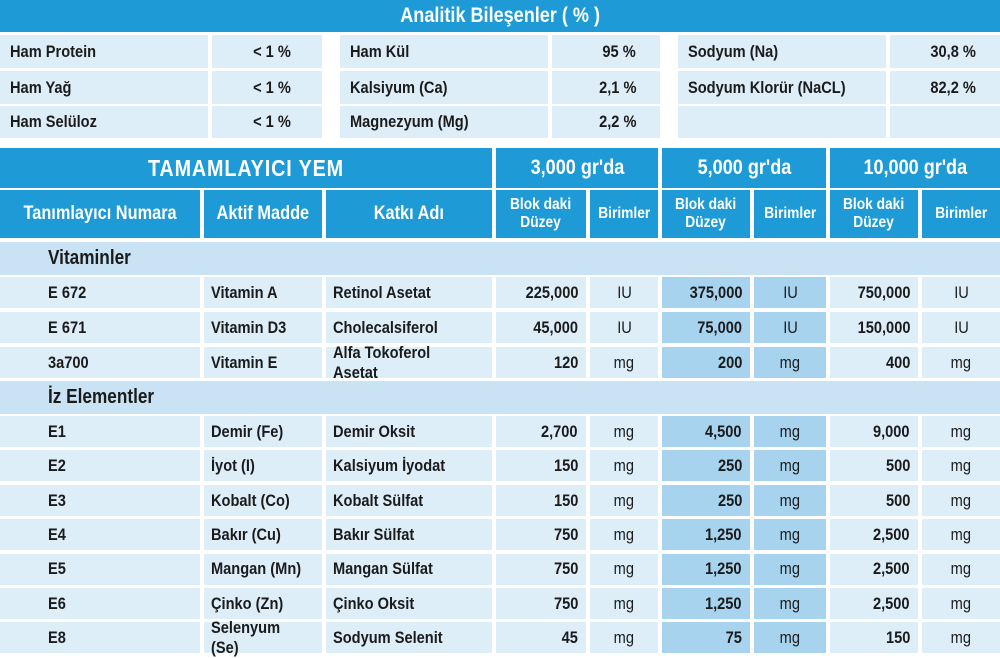 The image size is (1000, 658). I want to click on table-cell-text: 45,000, so click(555, 327).